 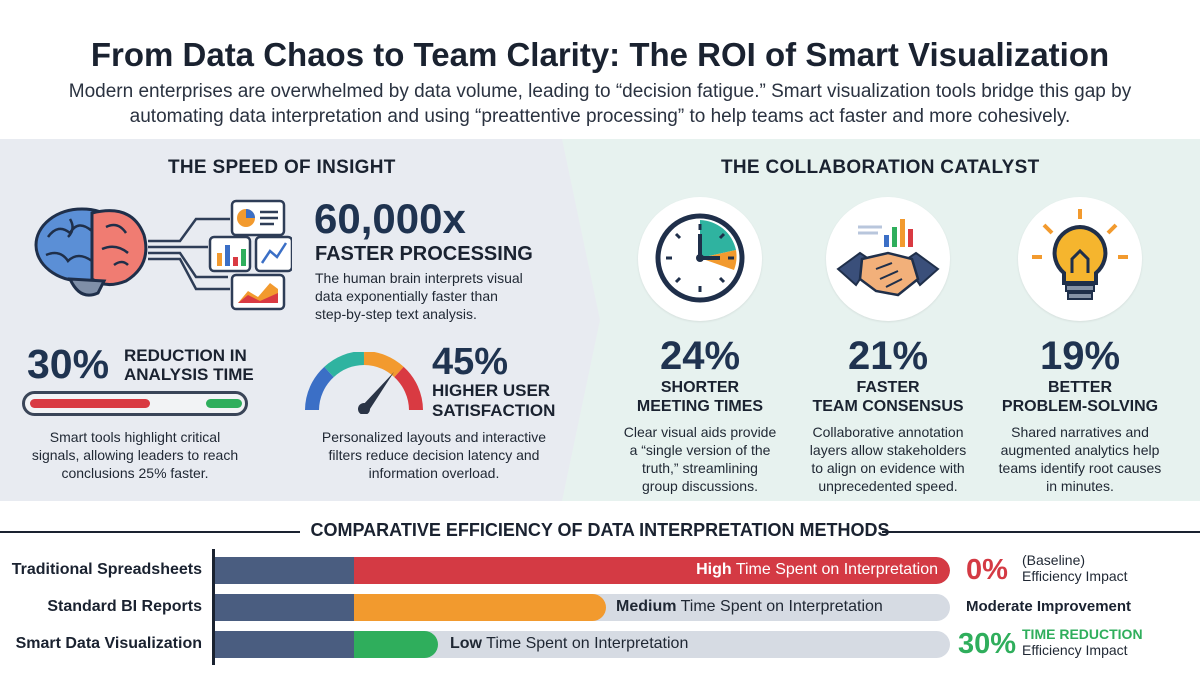 I want to click on satisfaction-desc-line-1: Personalized layouts and interactive, so click(x=434, y=437).